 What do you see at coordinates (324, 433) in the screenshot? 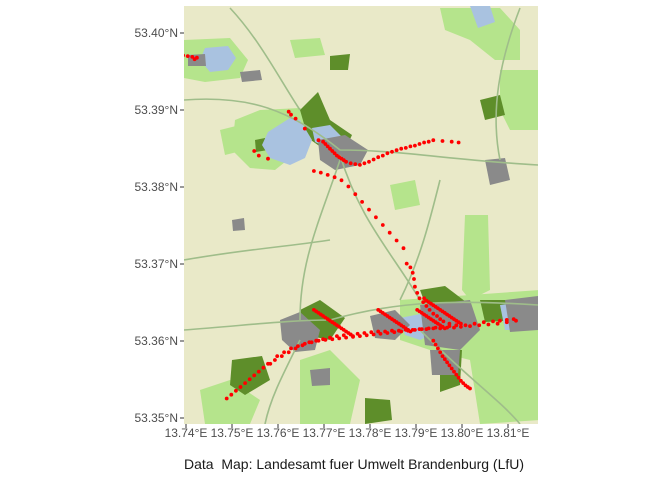
I see `x-tick-label: 13.77°E` at bounding box center [324, 433].